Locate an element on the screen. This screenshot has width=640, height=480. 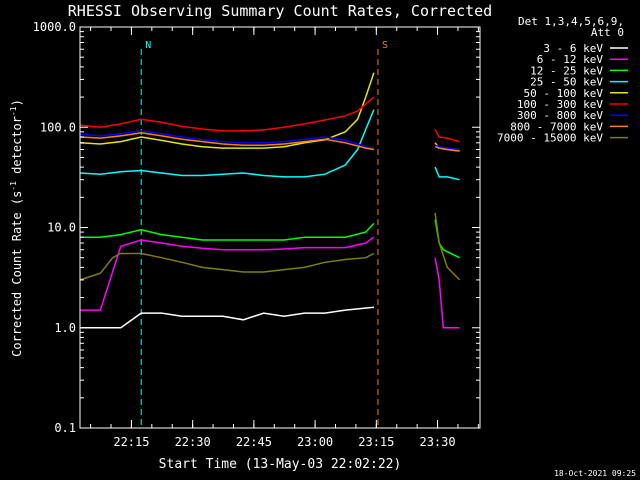
timestamp: 18-Oct-2021 09:25 is located at coordinates (595, 473).